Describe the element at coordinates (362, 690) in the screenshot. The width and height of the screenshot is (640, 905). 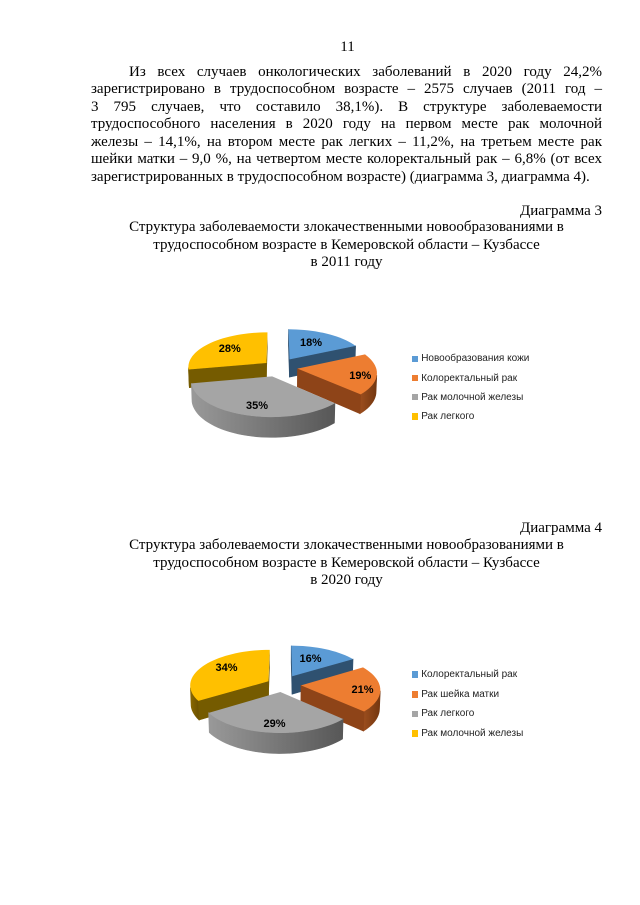
I see `svg-text: 21%` at that location.